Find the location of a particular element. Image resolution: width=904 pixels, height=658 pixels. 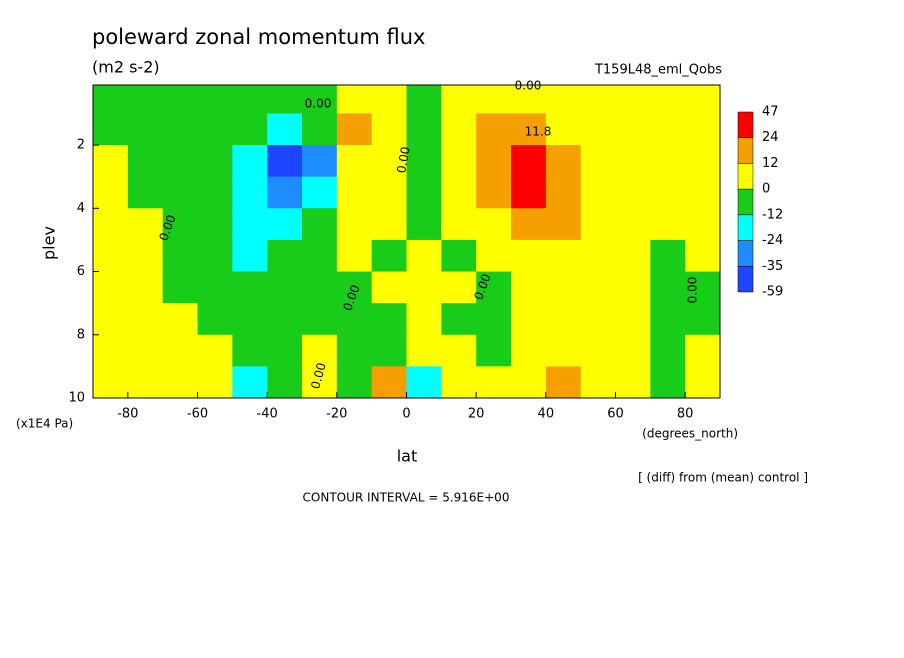

x-tick-label: 80 is located at coordinates (685, 414).